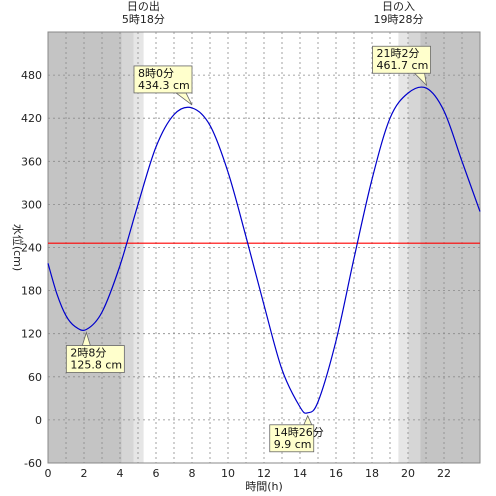 The image size is (496, 496). I want to click on x-tick-label: 20, so click(408, 473).